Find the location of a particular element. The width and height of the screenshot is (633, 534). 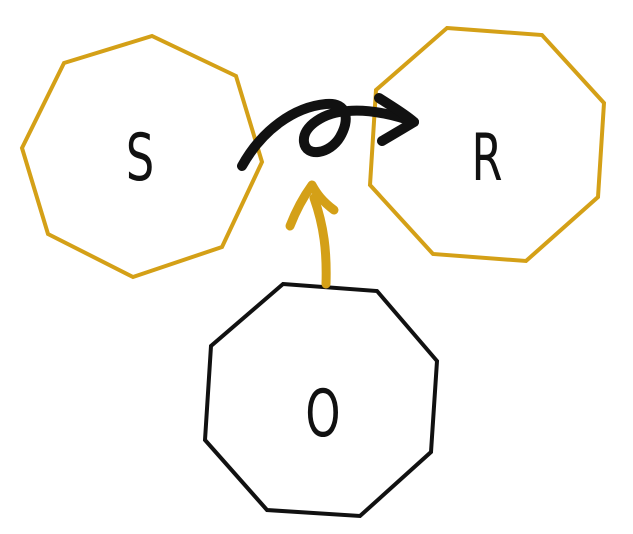

arrow-o-head is located at coordinates (312, 205).